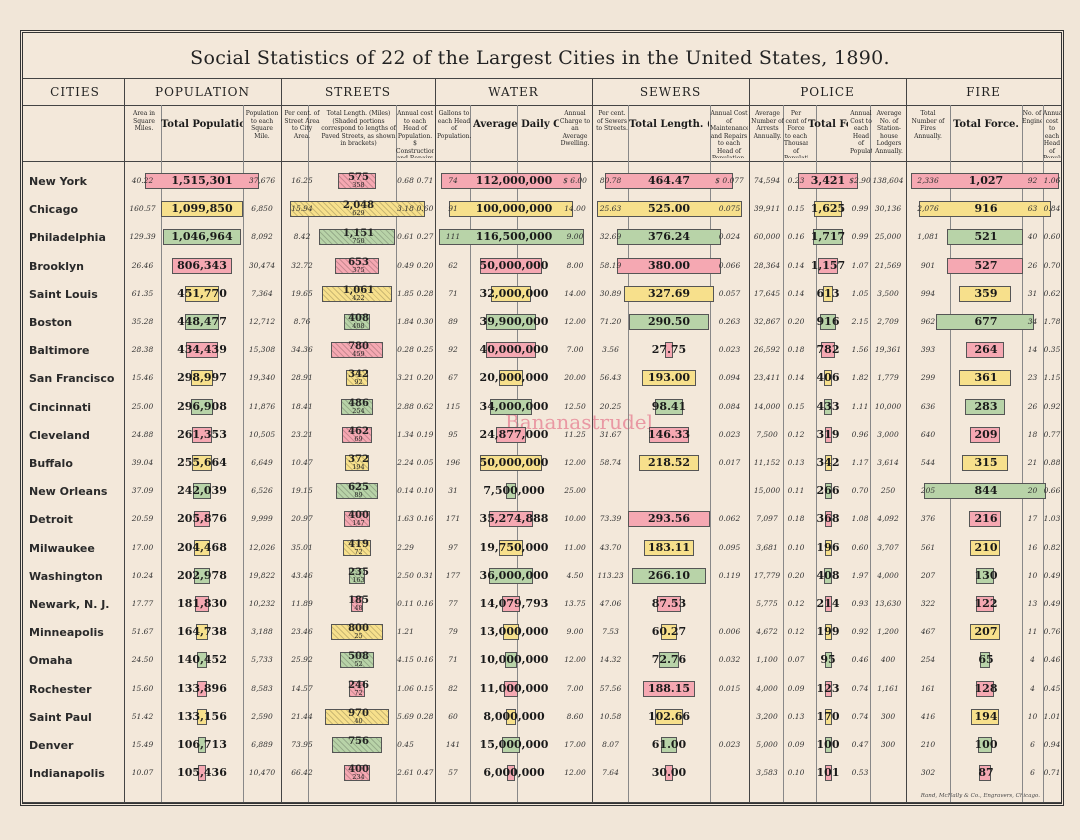 The height and width of the screenshot is (840, 1080). What do you see at coordinates (514, 688) in the screenshot?
I see `water-consumption: 11,000,000` at bounding box center [514, 688].